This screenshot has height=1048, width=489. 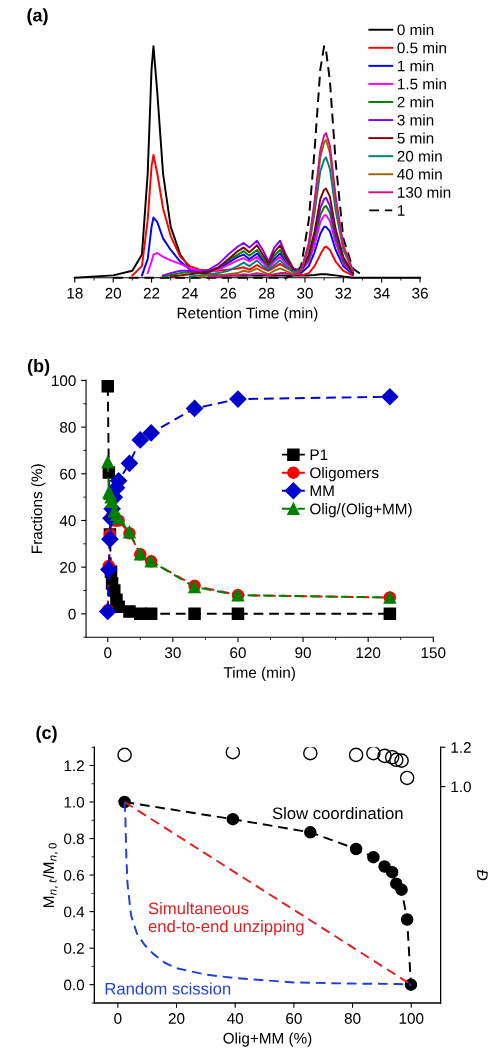 What do you see at coordinates (415, 30) in the screenshot?
I see `legend-label: 0 min` at bounding box center [415, 30].